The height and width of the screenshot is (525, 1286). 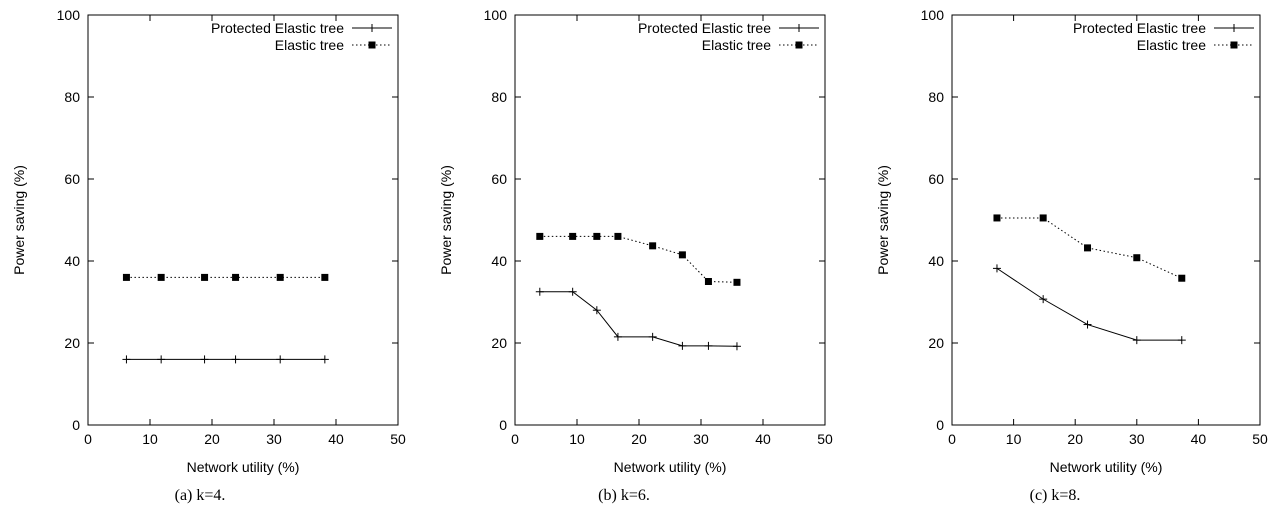 What do you see at coordinates (624, 495) in the screenshot?
I see `caption-b: (b) k=6.` at bounding box center [624, 495].